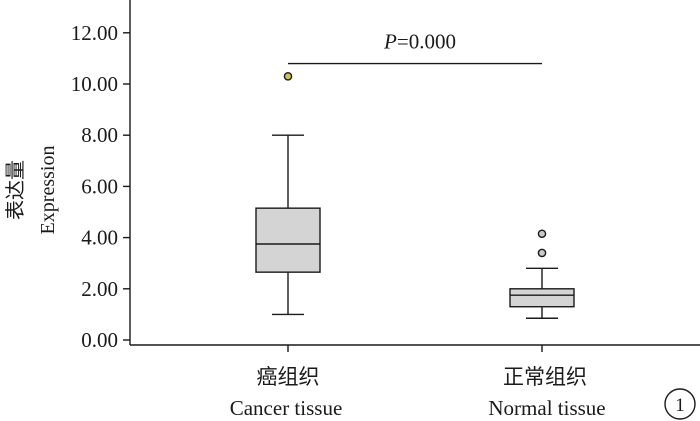 Image resolution: width=700 pixels, height=421 pixels. What do you see at coordinates (15, 190) in the screenshot?
I see `y-axis-label-cn: 表达量` at bounding box center [15, 190].